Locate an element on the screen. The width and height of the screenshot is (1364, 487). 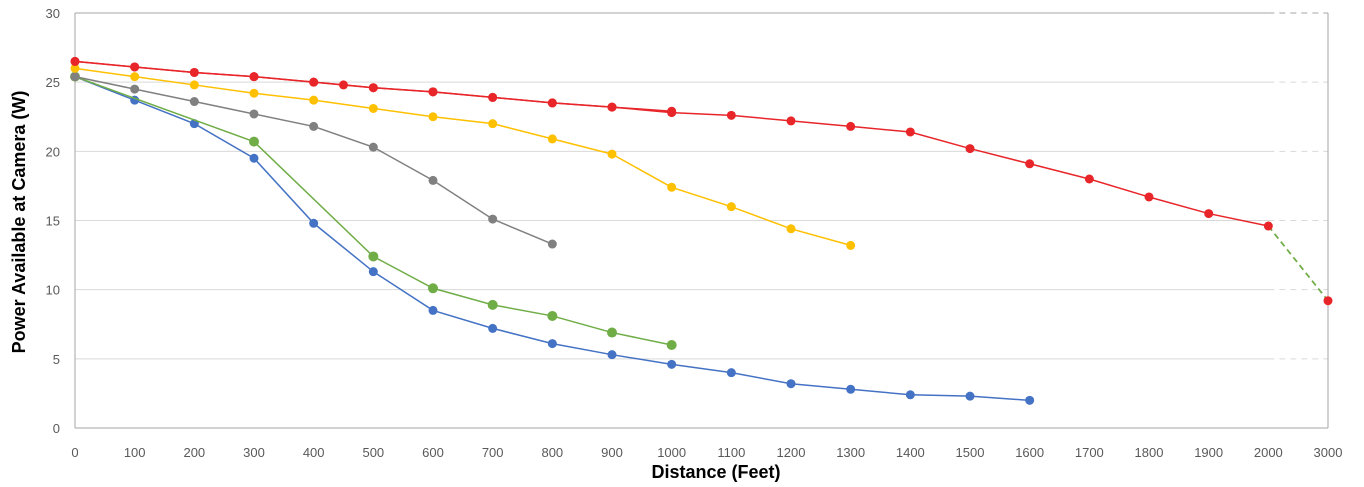
x-tick-label: 600 is located at coordinates (433, 452).